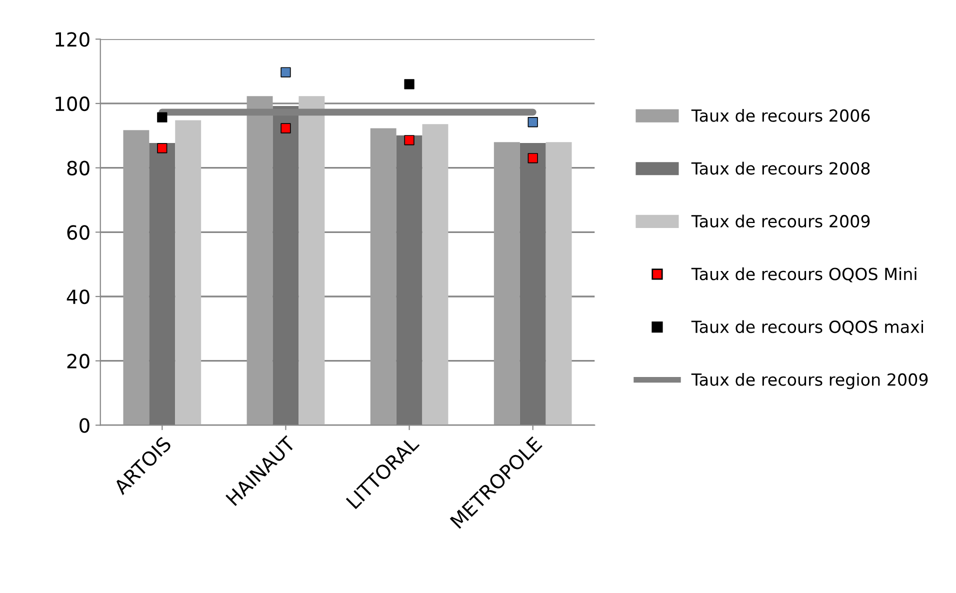 The image size is (956, 593). I want to click on y-tick-label: 0, so click(85, 425).